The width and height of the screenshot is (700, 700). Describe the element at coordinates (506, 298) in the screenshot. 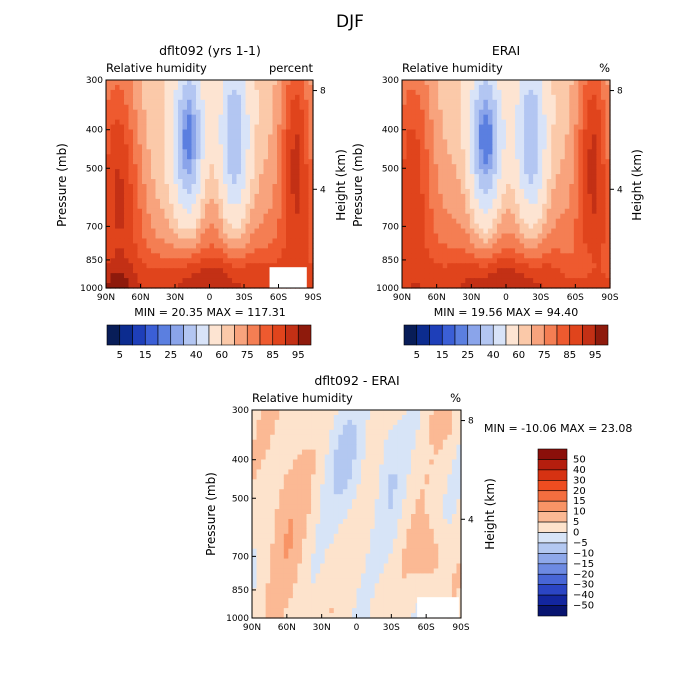

I see `x-tick-label: 0` at that location.